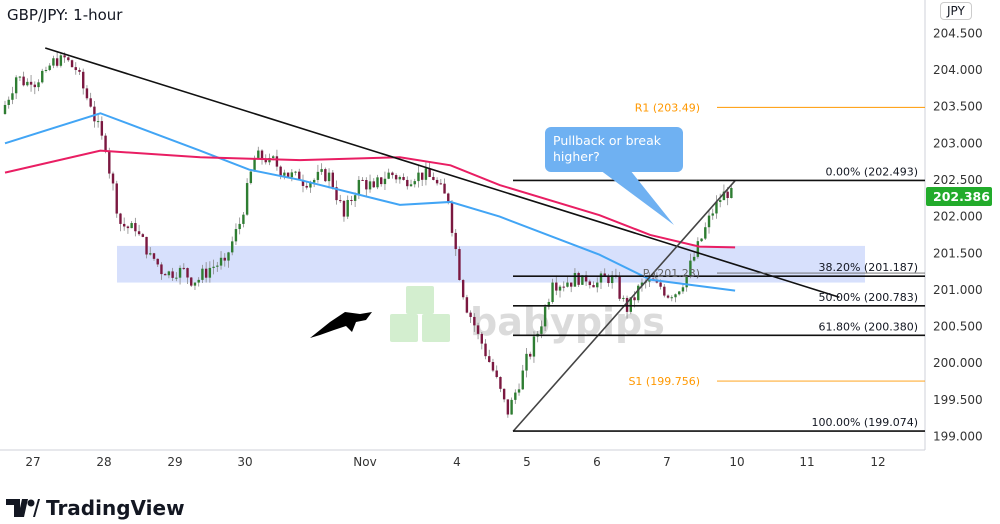 The height and width of the screenshot is (524, 1000). I want to click on time-tick-label: 11, so click(806, 462).